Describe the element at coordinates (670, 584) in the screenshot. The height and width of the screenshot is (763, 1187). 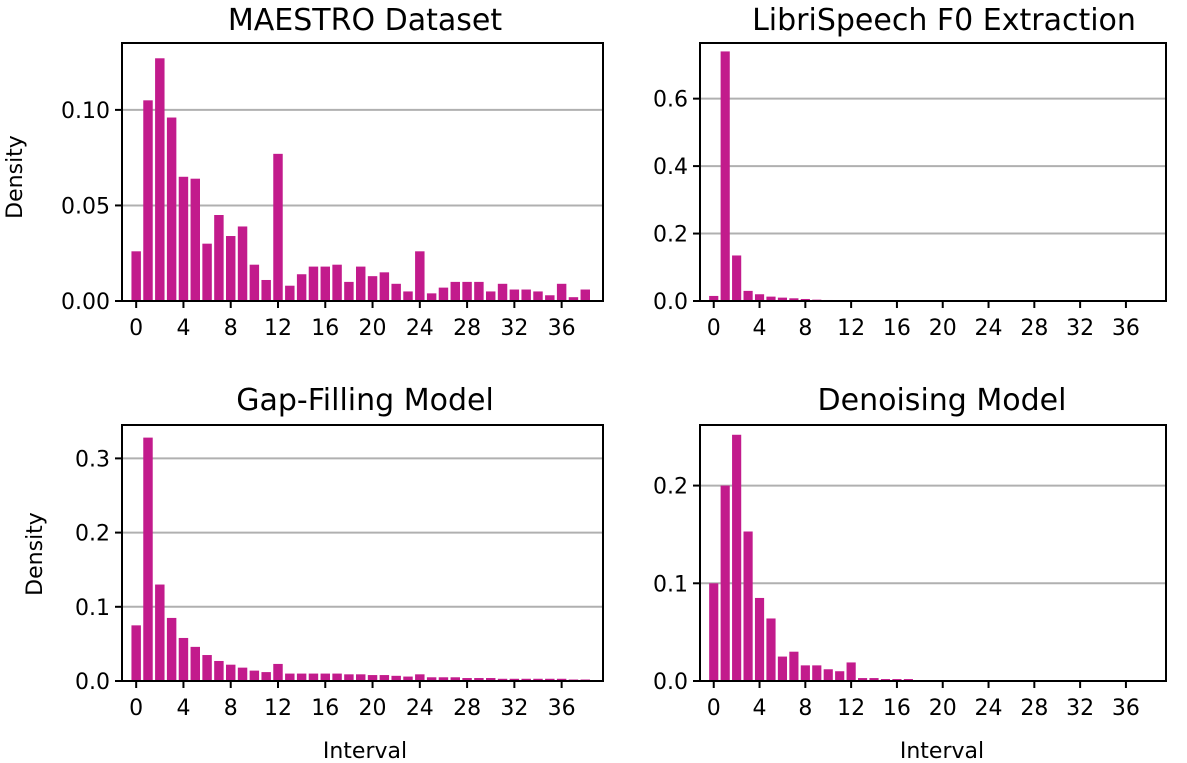
I see `y-tick-label: 0.1` at that location.